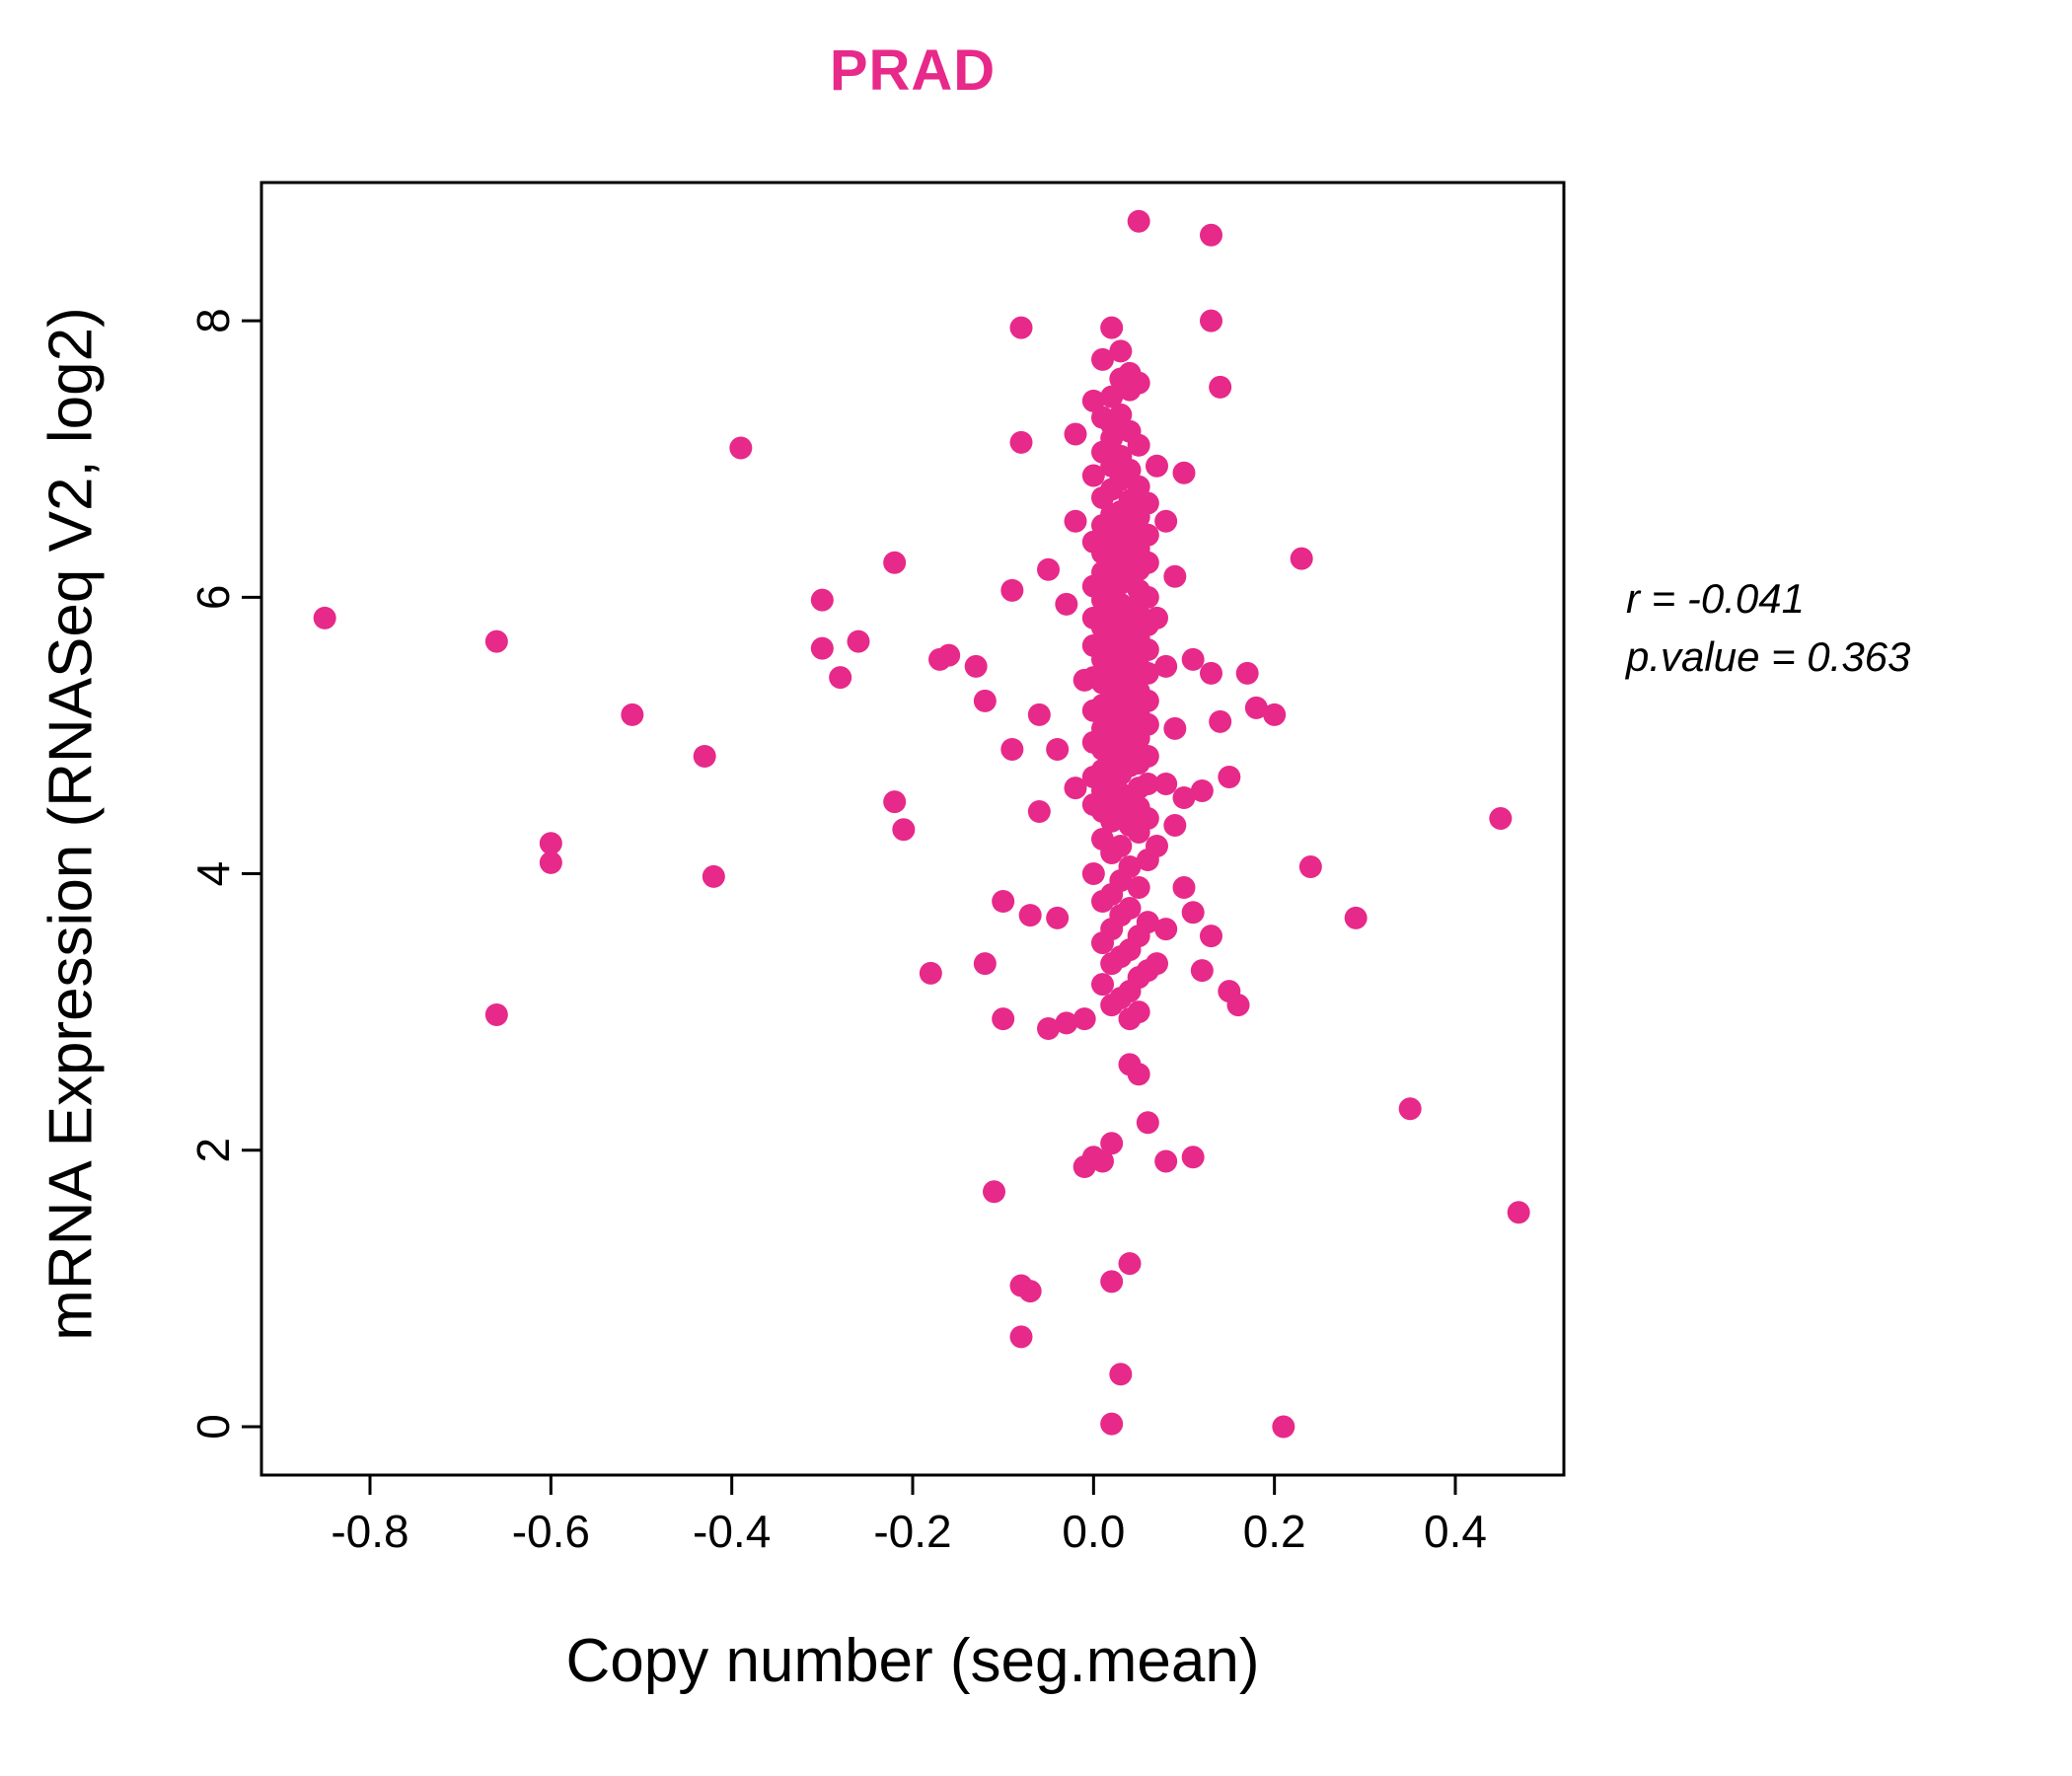 The width and height of the screenshot is (2072, 1776). What do you see at coordinates (912, 1532) in the screenshot?
I see `x-tick-label: -0.2` at bounding box center [912, 1532].